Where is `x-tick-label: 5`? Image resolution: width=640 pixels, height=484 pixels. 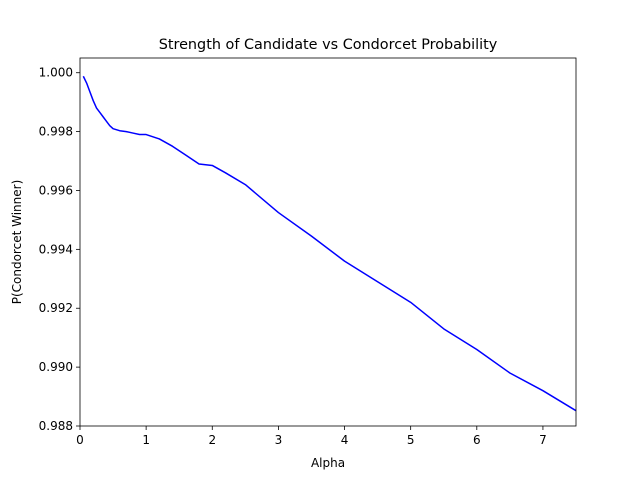 x-tick-label: 5 is located at coordinates (411, 440).